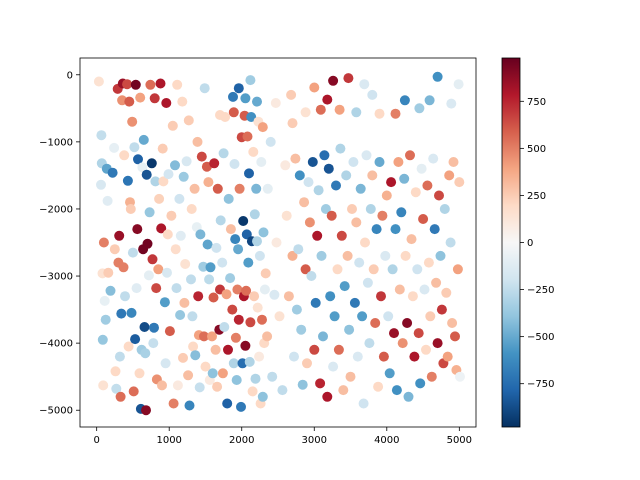 The image size is (640, 480). What do you see at coordinates (314, 440) in the screenshot?
I see `x-tick-label: 3000` at bounding box center [314, 440].